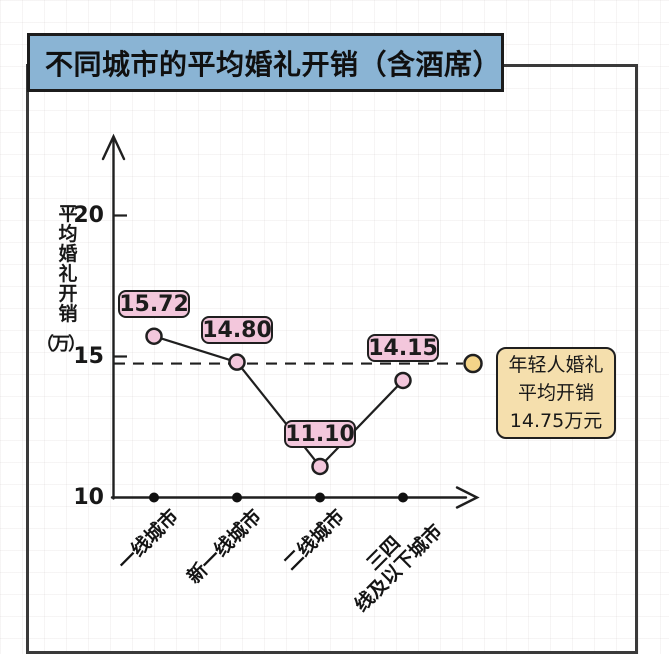  Describe the element at coordinates (273, 64) in the screenshot. I see `chart-title: 不同城市的平均婚礼开销（含酒席）` at that location.